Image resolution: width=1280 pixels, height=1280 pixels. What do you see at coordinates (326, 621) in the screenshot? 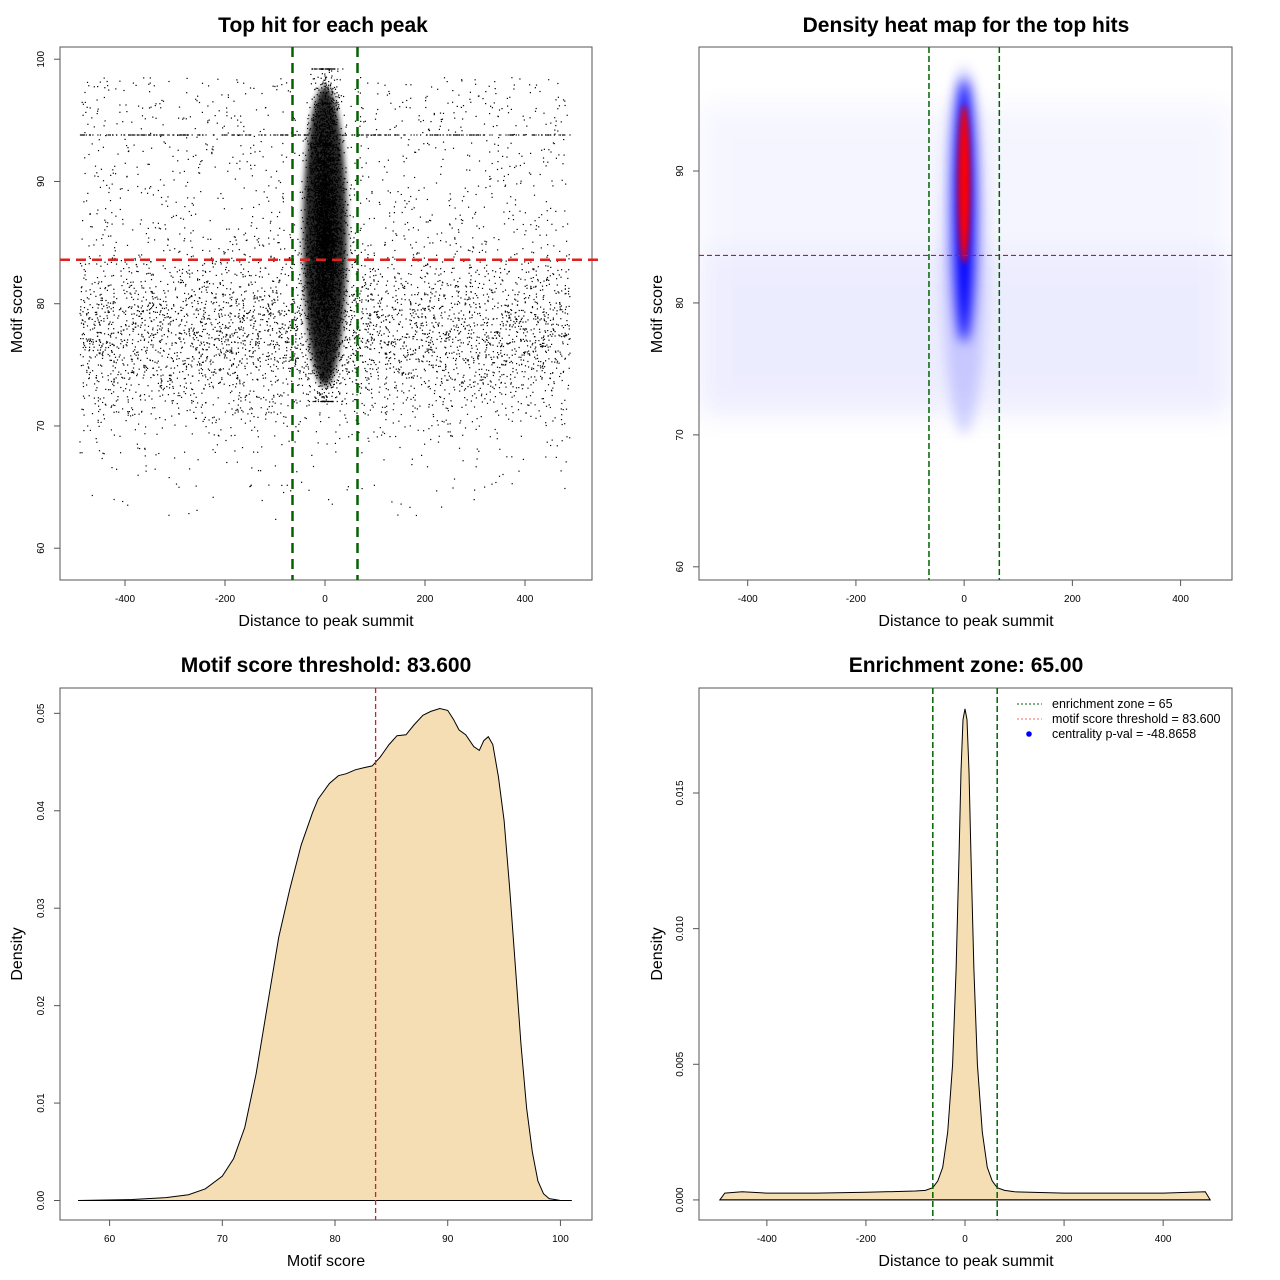
I see `x-axis-label: Distance to peak summit` at bounding box center [326, 621].